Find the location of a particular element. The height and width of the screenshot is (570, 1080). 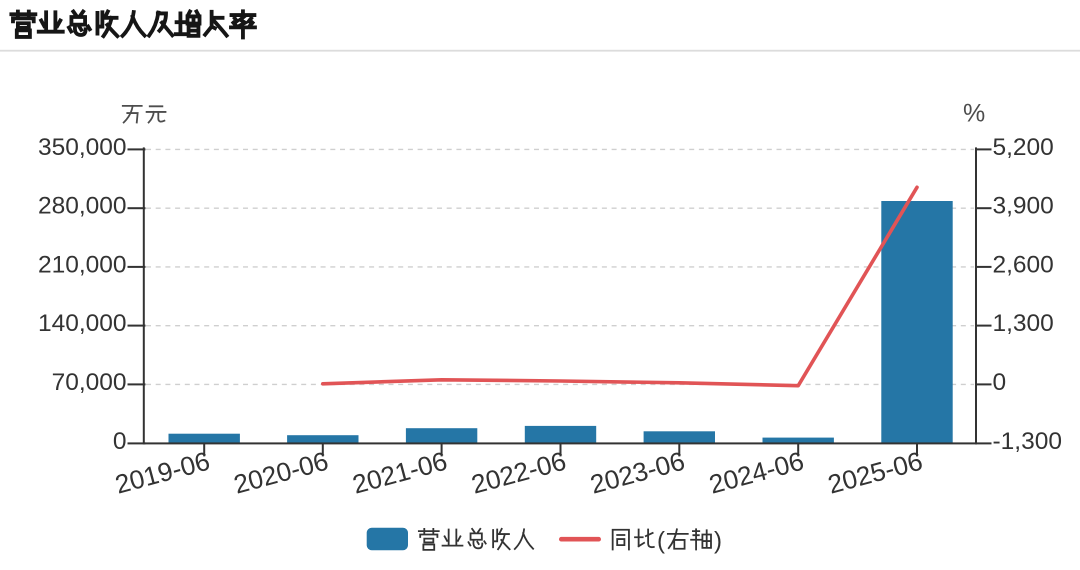

svg-text: 70,000 is located at coordinates (89, 382).